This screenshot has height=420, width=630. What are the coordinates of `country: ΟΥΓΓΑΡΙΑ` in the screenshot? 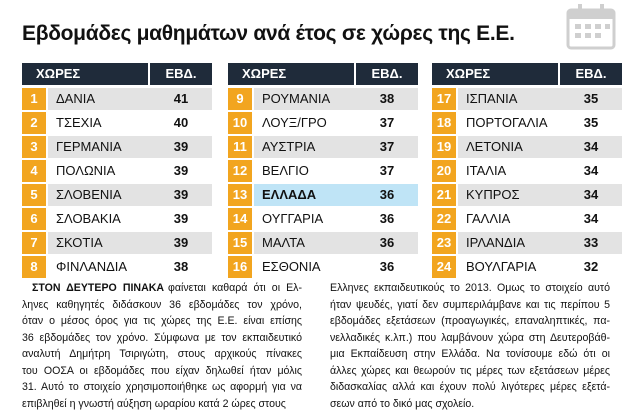 It's located at (293, 218).